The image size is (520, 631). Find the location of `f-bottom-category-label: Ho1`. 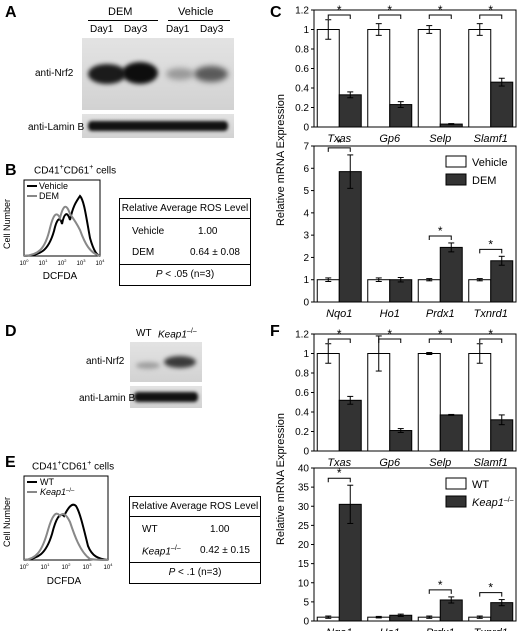

f-bottom-category-label: Ho1 is located at coordinates (390, 629).